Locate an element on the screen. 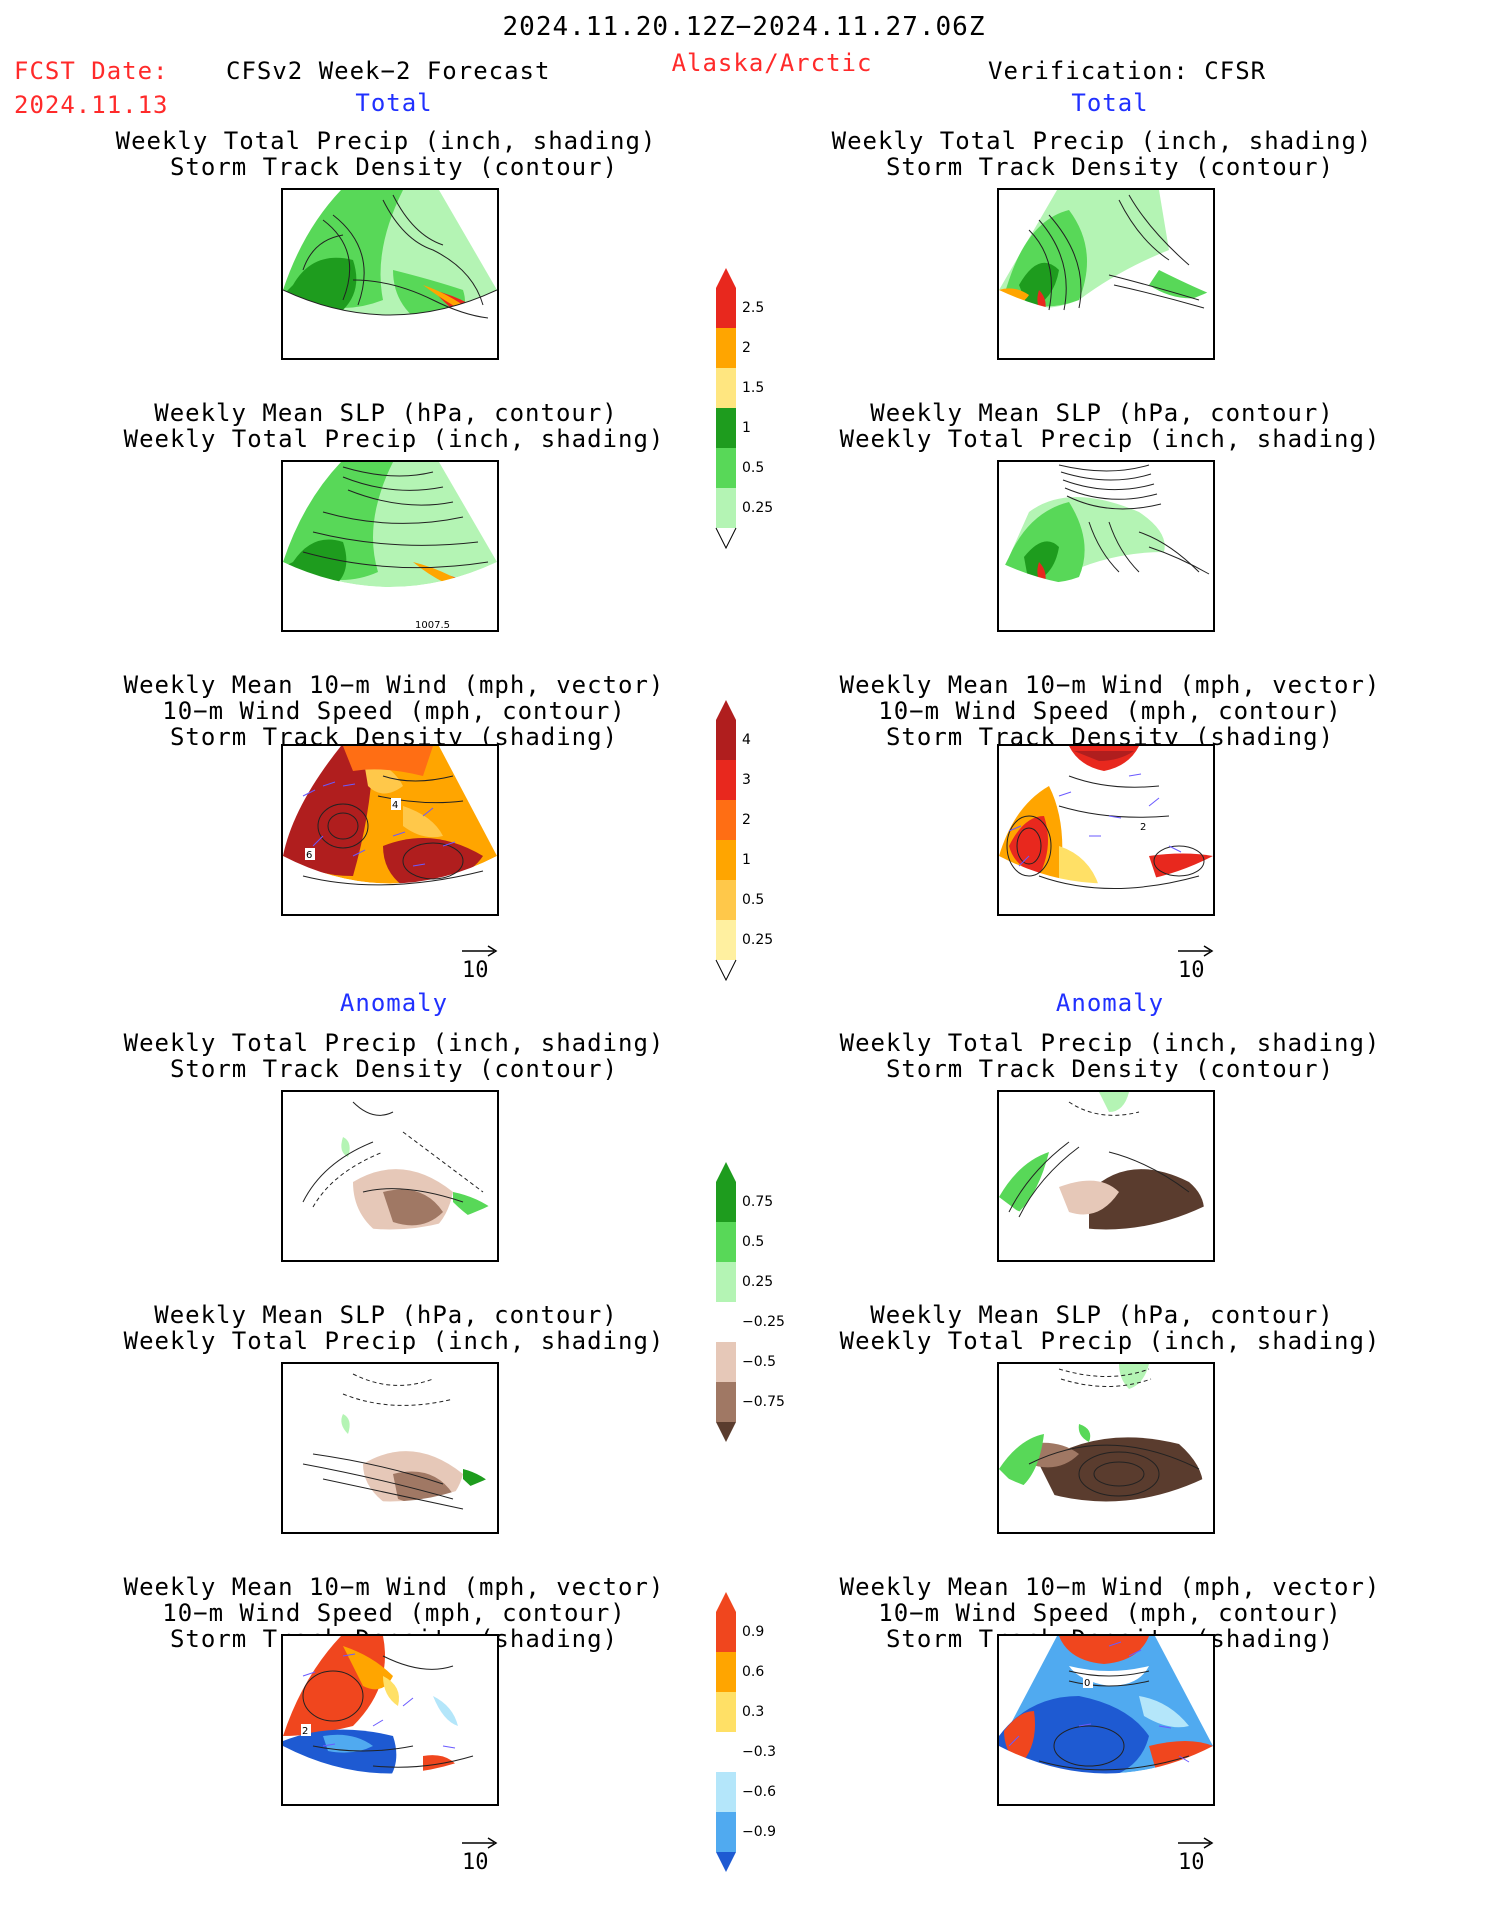 The height and width of the screenshot is (1925, 1487). forecast-period: 2024.11.20.12Z−2024.11.27.06Z is located at coordinates (744, 27).